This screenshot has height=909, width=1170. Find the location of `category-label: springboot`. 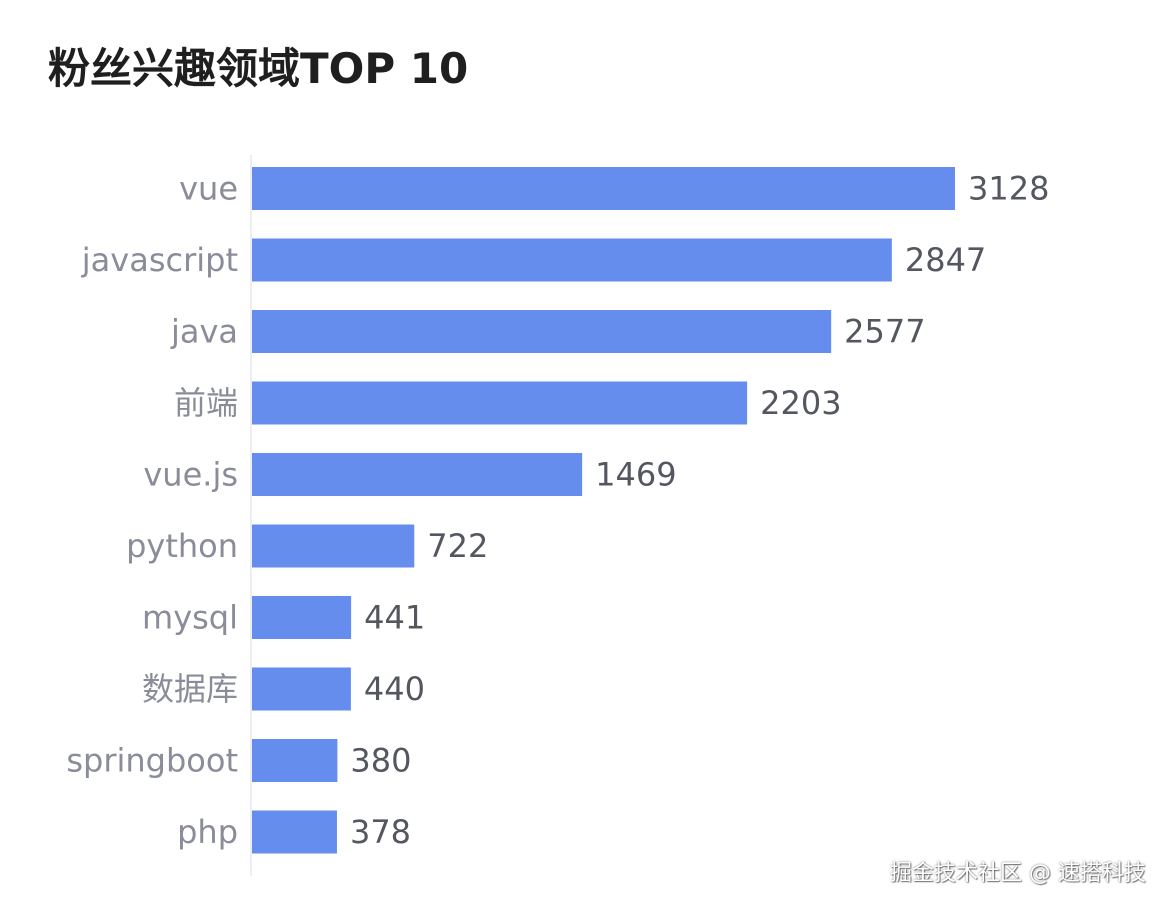

category-label: springboot is located at coordinates (152, 761).